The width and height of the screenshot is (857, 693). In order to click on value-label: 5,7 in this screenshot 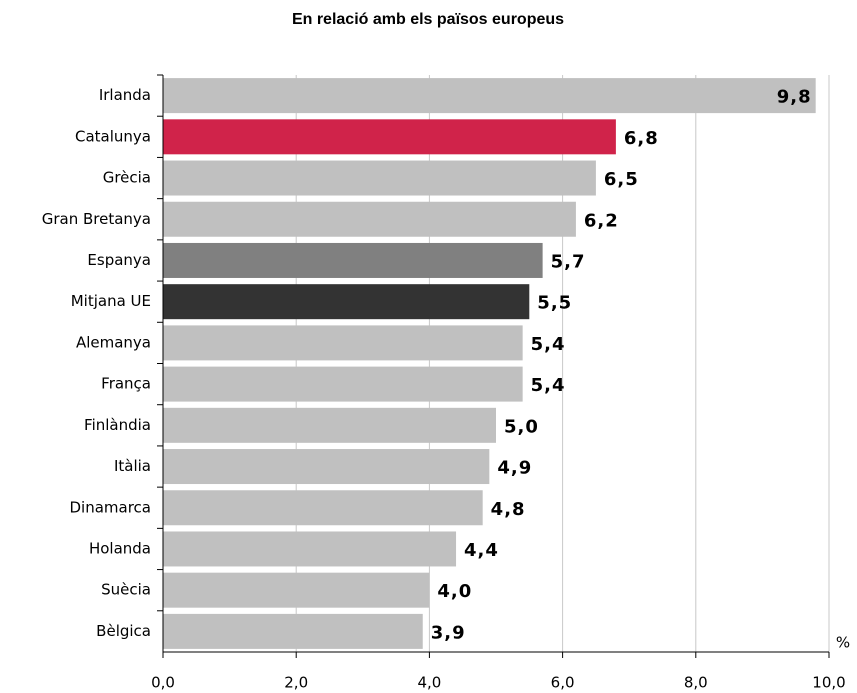, I will do `click(568, 261)`.